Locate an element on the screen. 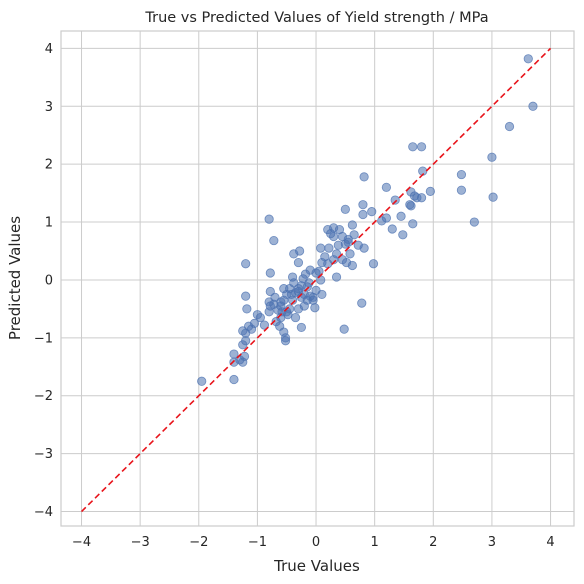 The width and height of the screenshot is (584, 584). x-tick-label: 0 is located at coordinates (316, 542).